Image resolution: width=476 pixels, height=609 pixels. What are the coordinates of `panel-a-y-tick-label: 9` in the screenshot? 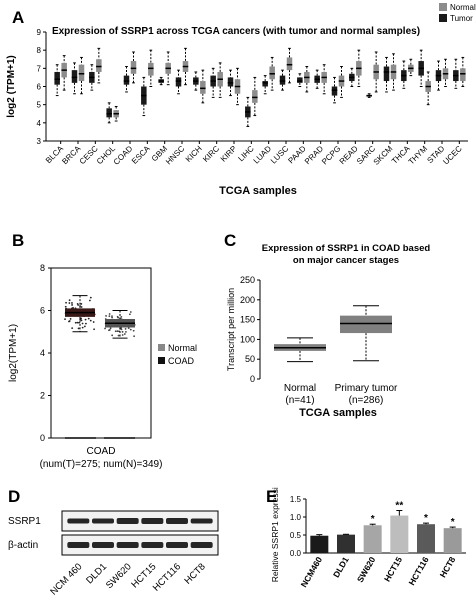 It's located at (39, 32).